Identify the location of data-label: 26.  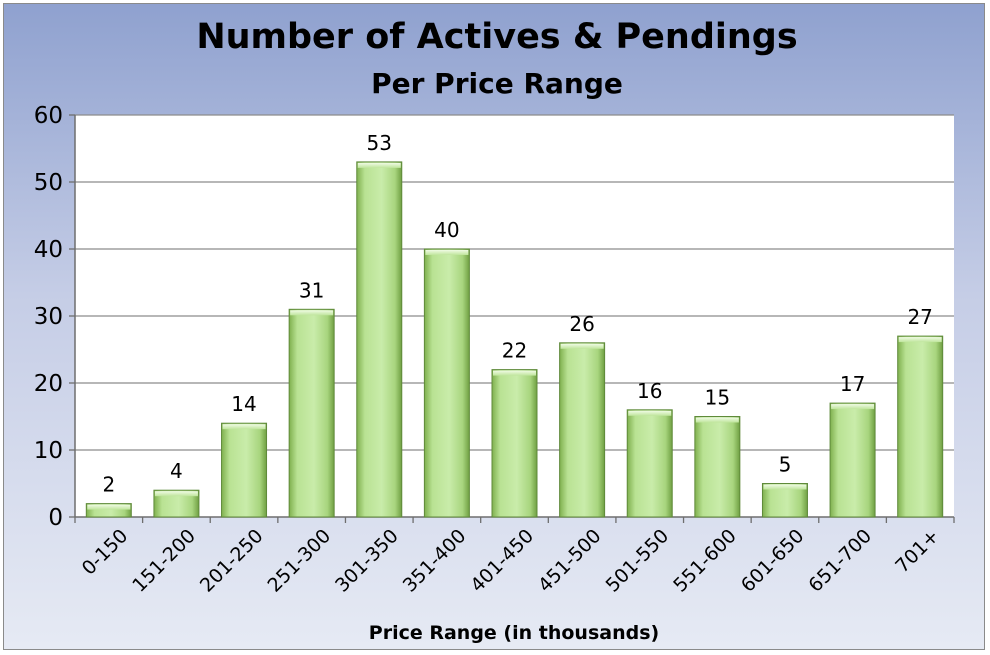
(581, 324).